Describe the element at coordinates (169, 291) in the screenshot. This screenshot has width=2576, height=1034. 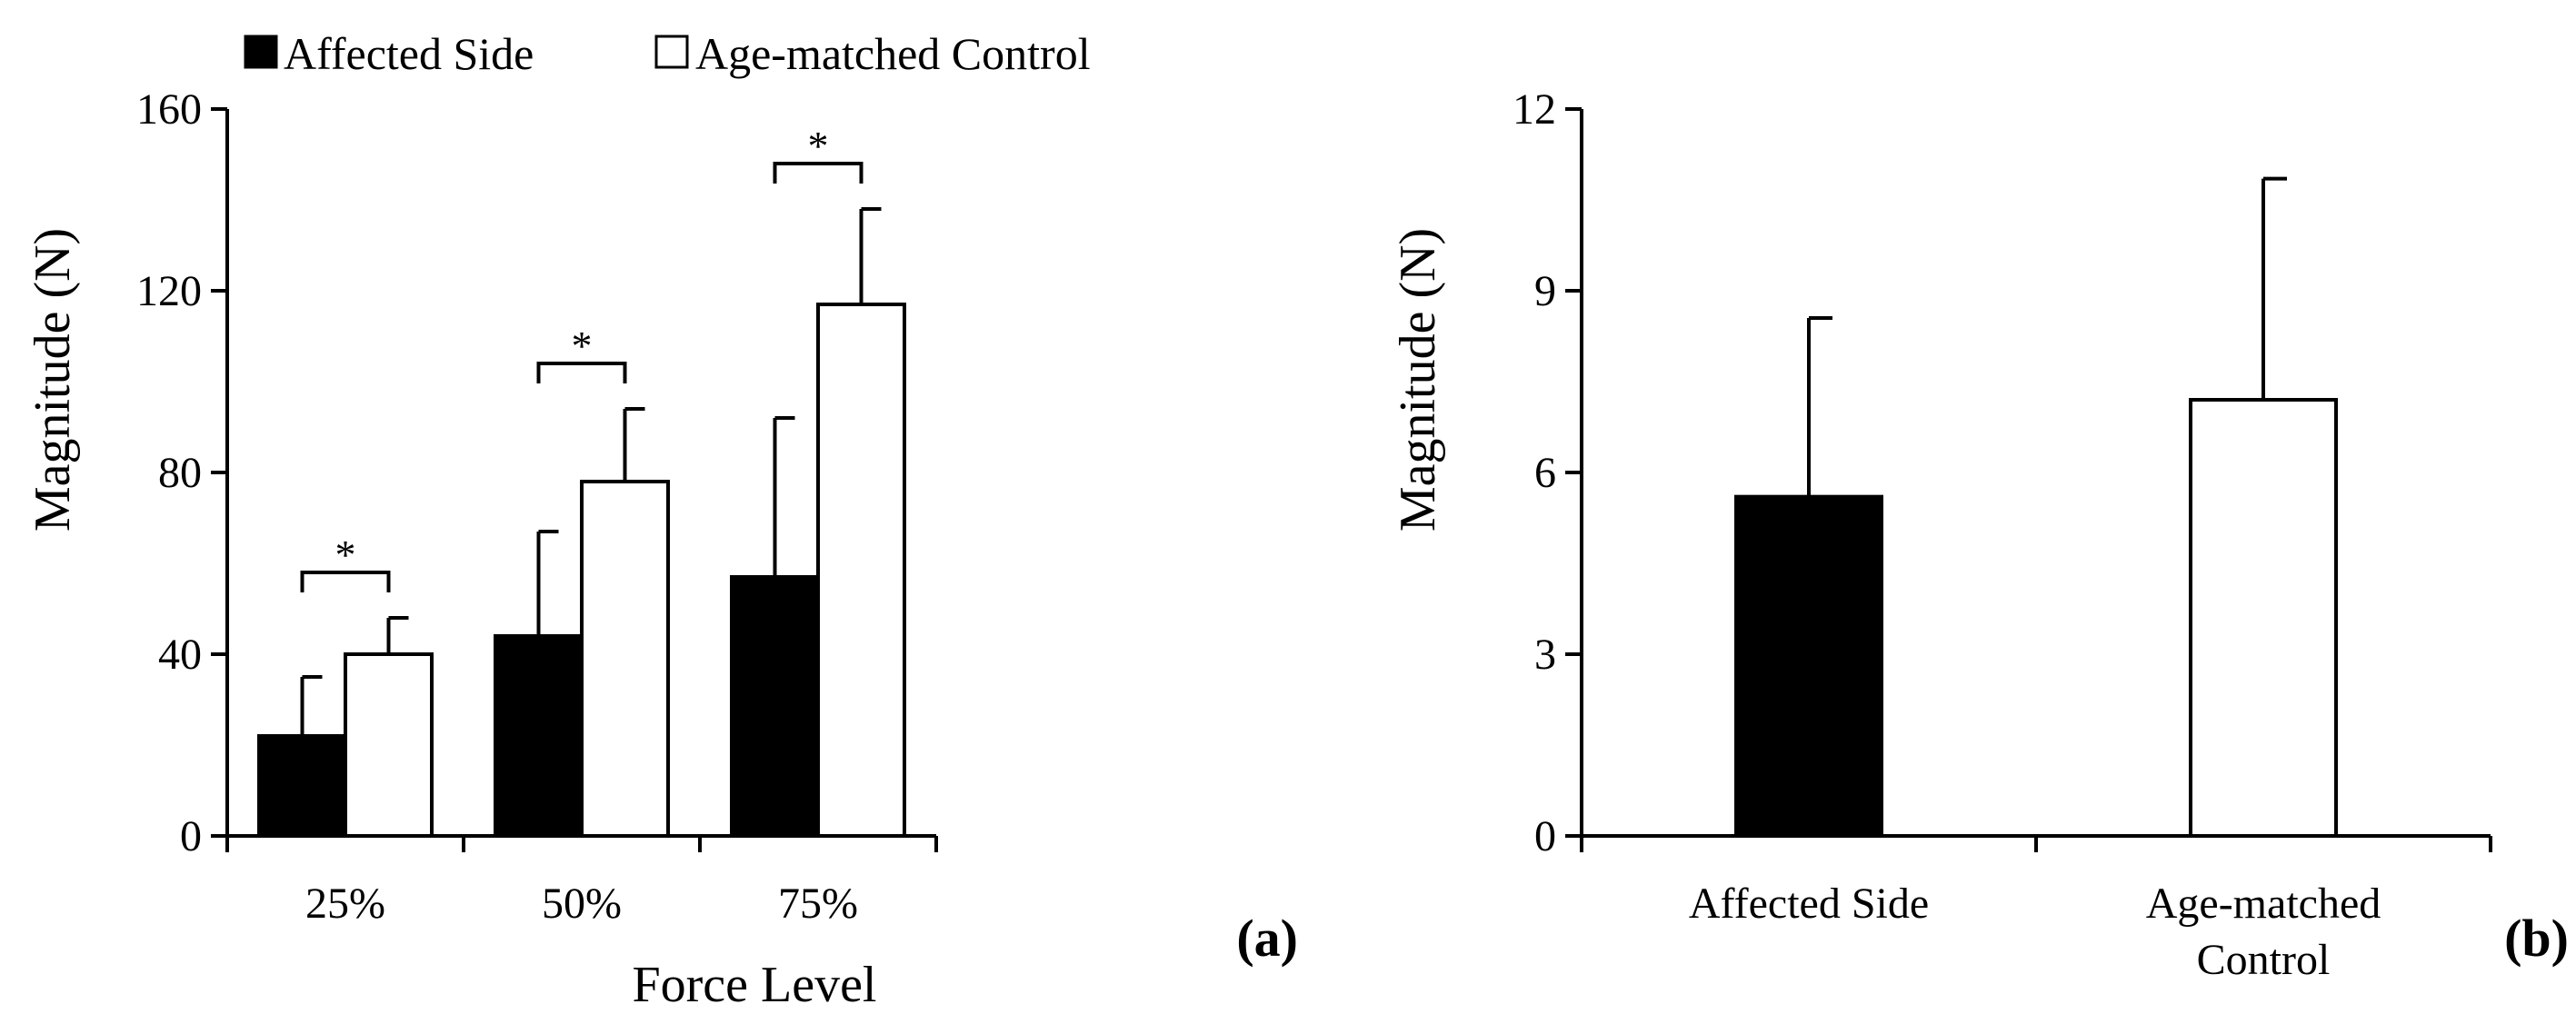
I see `panel-a-y-tick-label: 120` at that location.